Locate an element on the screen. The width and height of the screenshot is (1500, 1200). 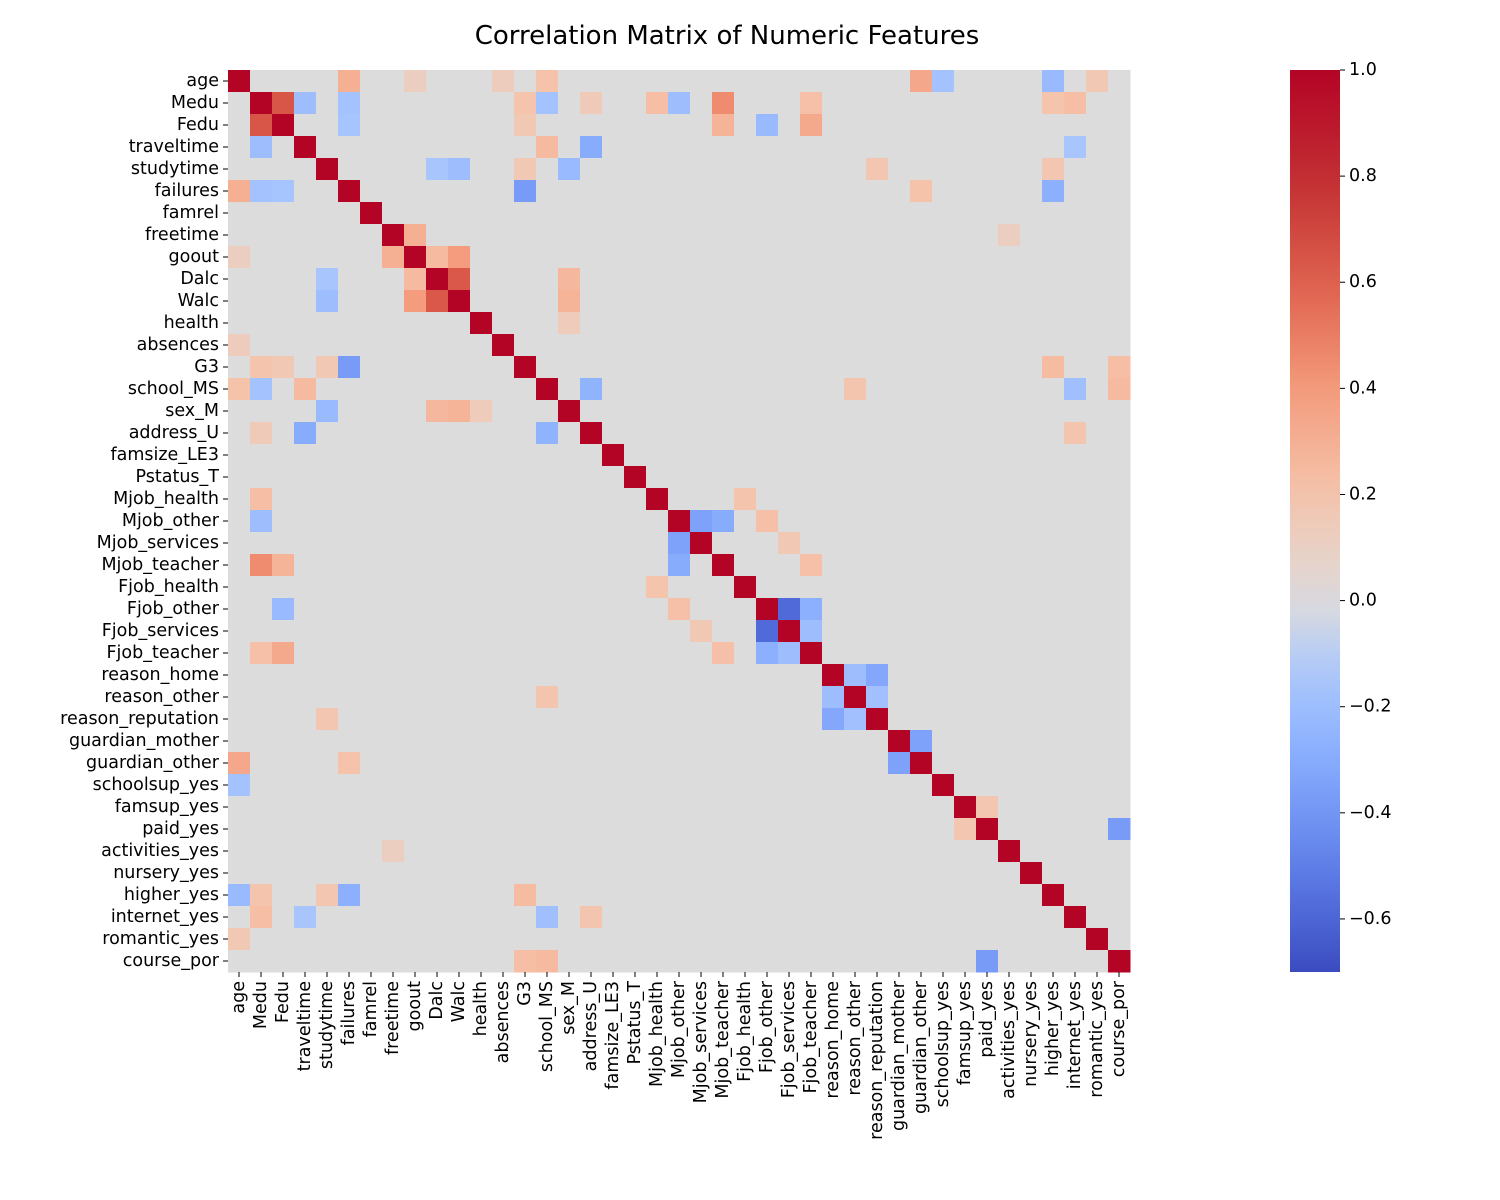
y-tick-label: health is located at coordinates (191, 323).